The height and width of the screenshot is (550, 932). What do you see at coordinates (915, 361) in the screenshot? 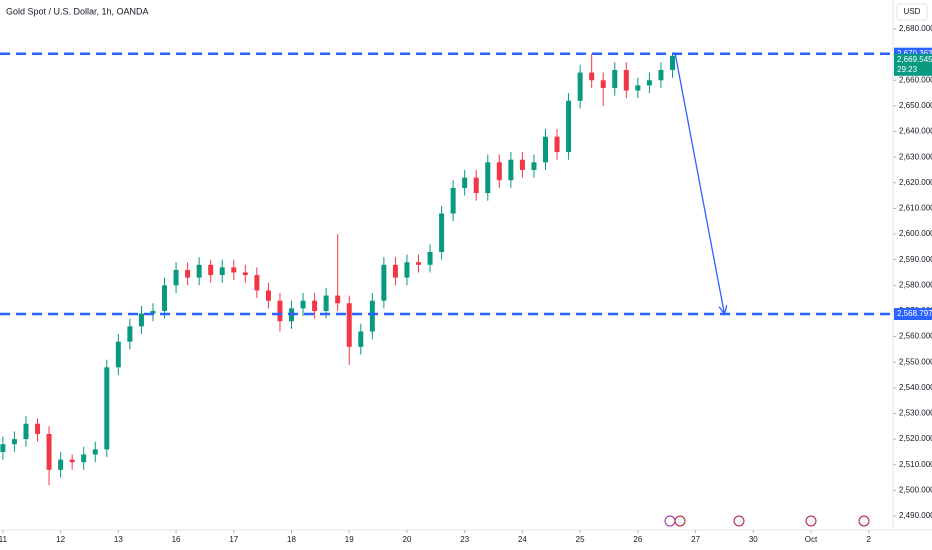
I see `y-tick-label: 2,550.000` at bounding box center [915, 361].